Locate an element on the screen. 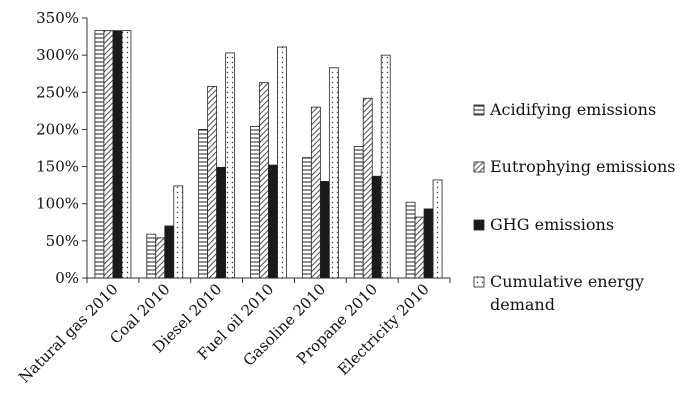 The height and width of the screenshot is (404, 684). x-tick-label: Natural gas 2010 is located at coordinates (68, 333).